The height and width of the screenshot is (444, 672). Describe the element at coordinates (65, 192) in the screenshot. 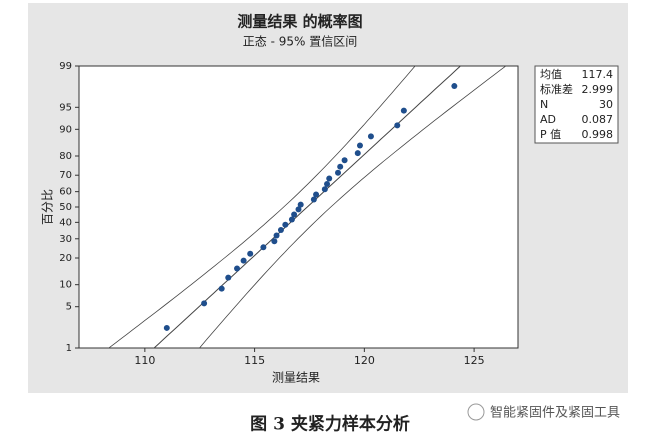

I see `y-tick-label: 60` at that location.